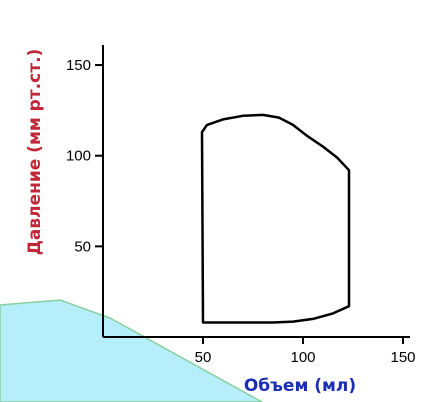 The width and height of the screenshot is (433, 402). What do you see at coordinates (35, 152) in the screenshot?
I see `y-axis-label: Давление (мм рт.ст.)` at bounding box center [35, 152].